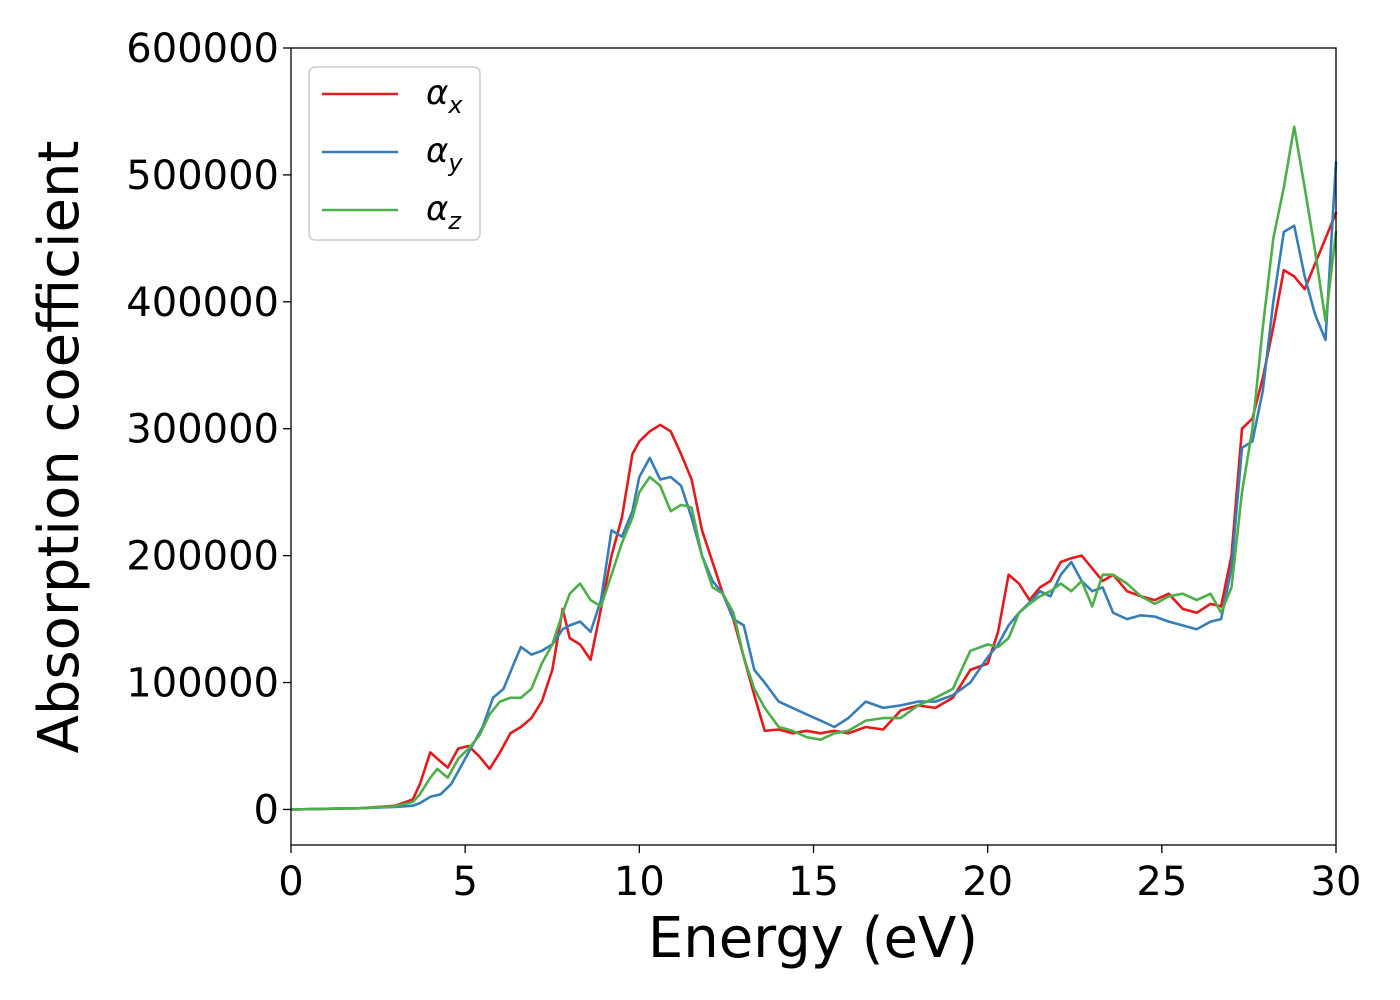 The width and height of the screenshot is (1400, 1000). What do you see at coordinates (202, 303) in the screenshot?
I see `y-tick-label: 400000` at bounding box center [202, 303].